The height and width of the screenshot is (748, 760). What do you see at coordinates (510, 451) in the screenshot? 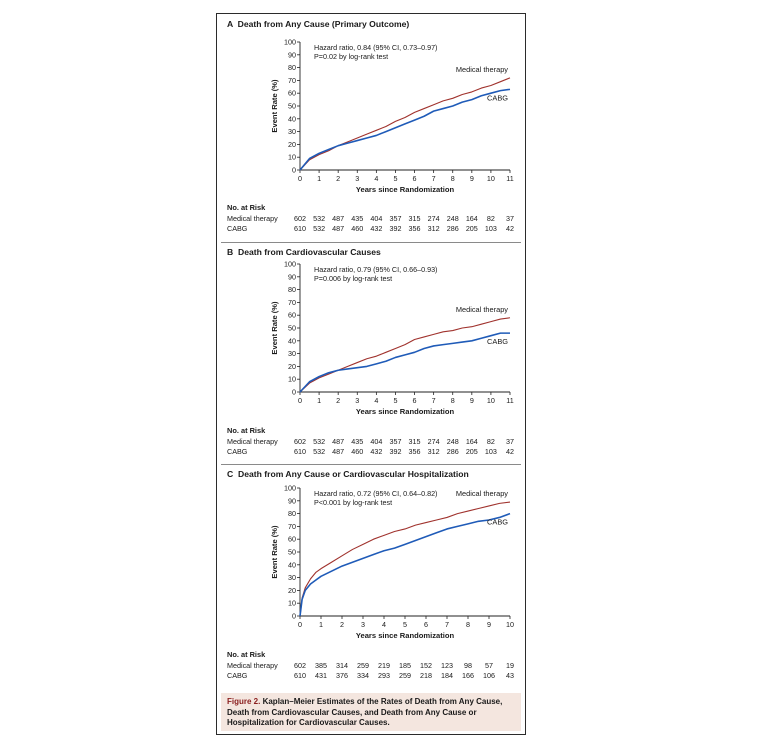
I see `panel-b-at-risk-cabg-value: 42` at bounding box center [510, 451].